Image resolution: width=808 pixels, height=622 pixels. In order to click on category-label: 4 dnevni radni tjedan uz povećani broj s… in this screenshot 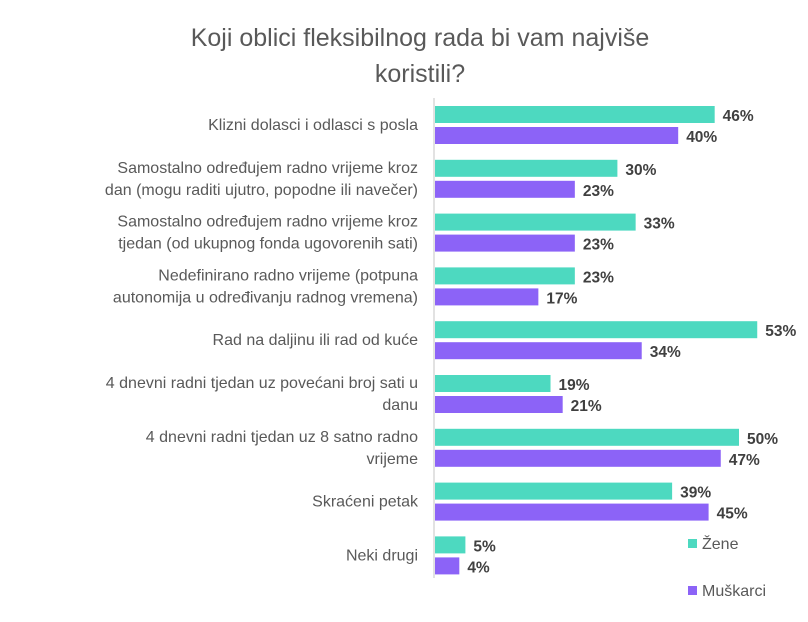, I will do `click(262, 383)`.